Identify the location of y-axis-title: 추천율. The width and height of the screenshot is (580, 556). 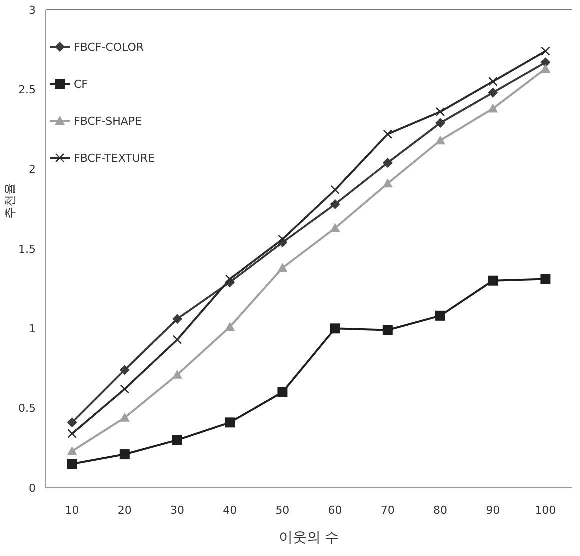
(10, 201).